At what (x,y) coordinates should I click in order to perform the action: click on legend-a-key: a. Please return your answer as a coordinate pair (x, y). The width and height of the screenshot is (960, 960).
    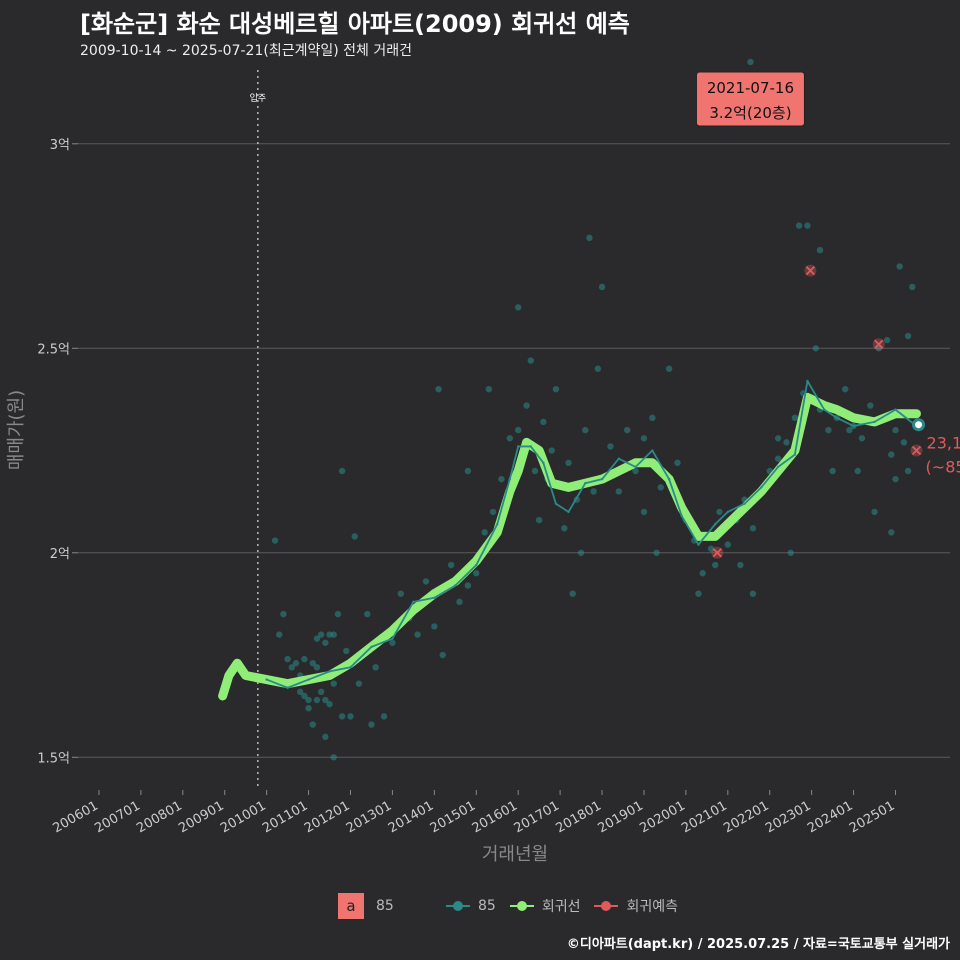
    Looking at the image, I should click on (351, 906).